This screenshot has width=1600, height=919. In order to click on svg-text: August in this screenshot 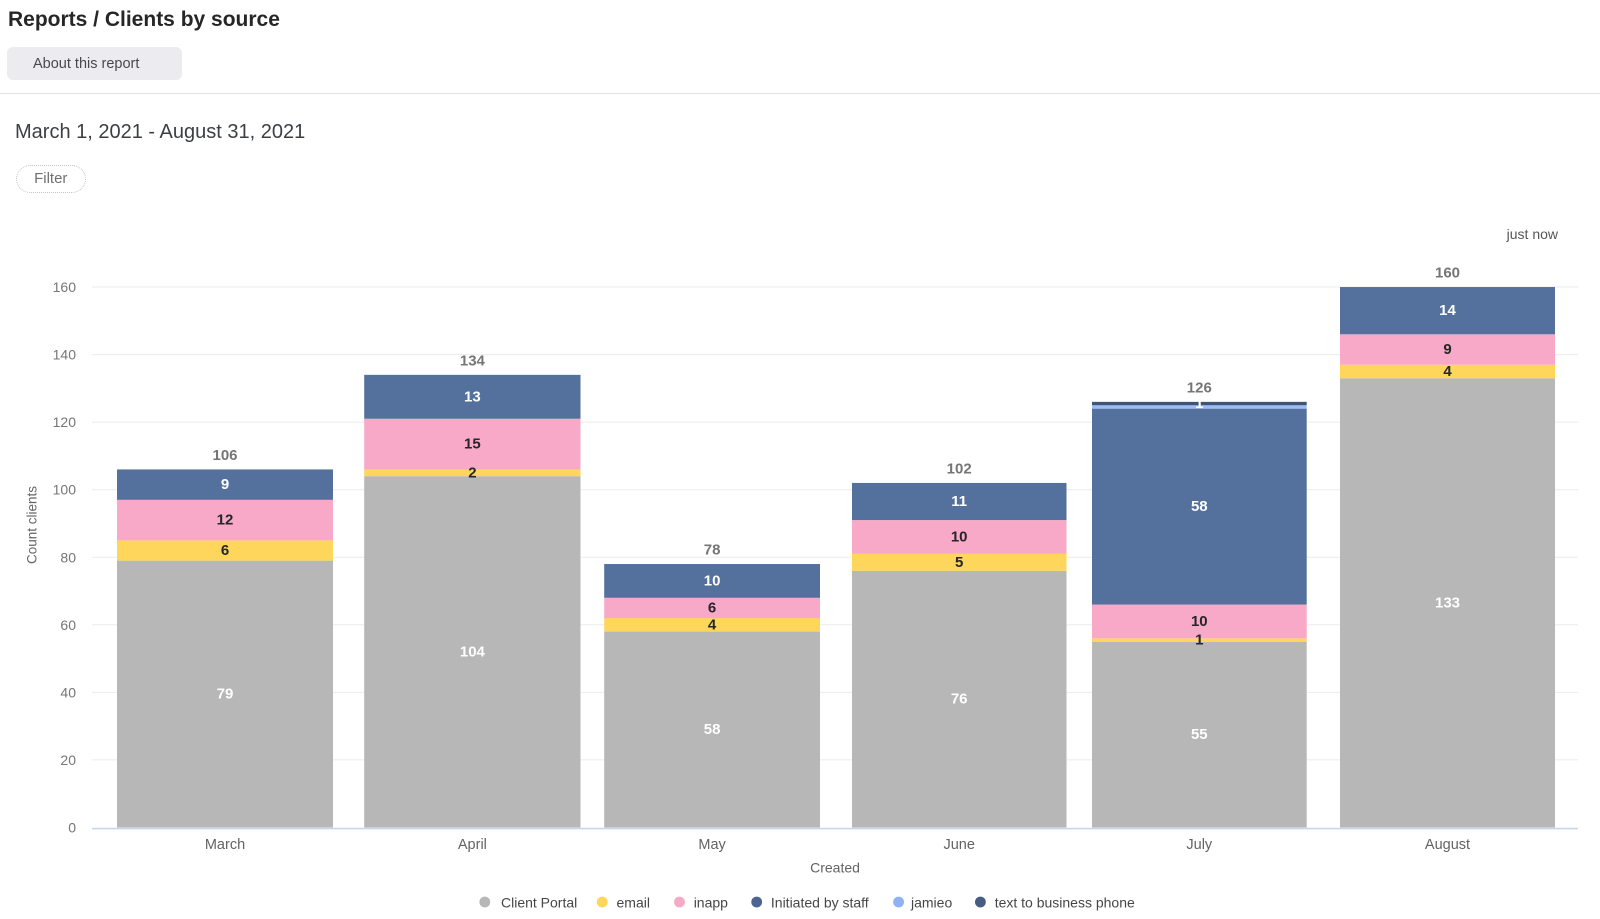, I will do `click(1447, 845)`.